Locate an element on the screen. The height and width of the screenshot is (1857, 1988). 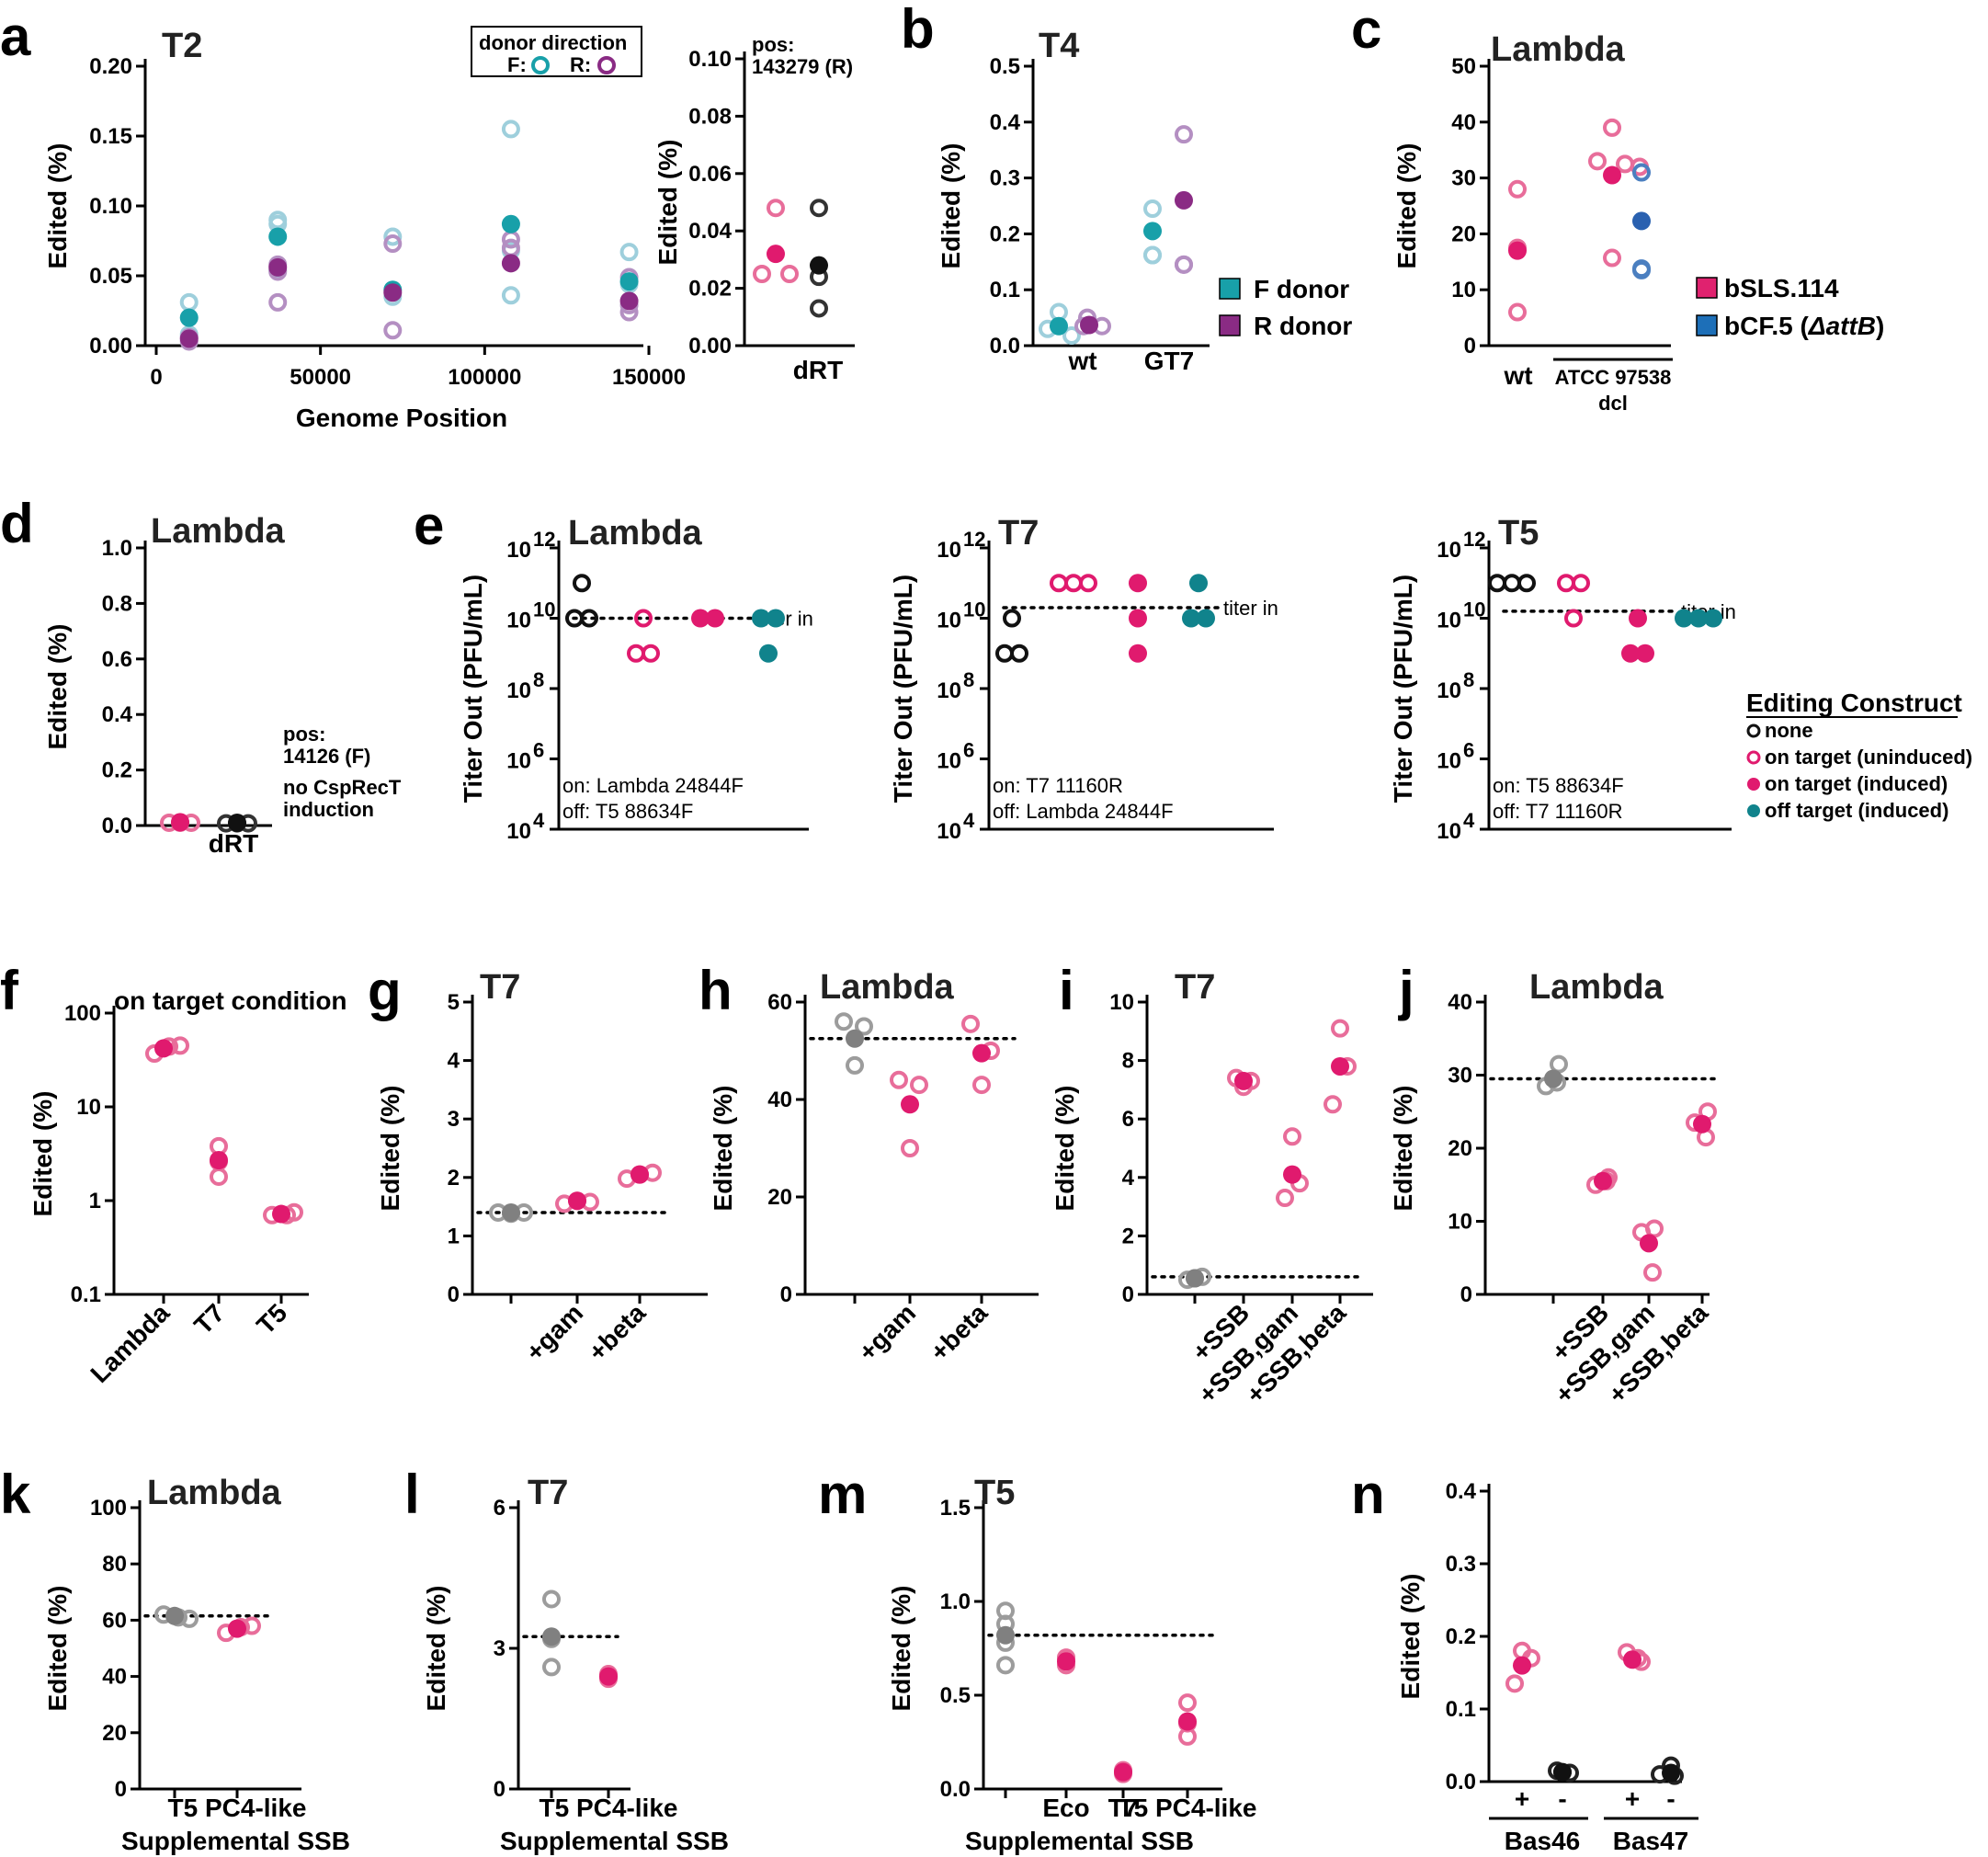
y-tick-label: 20 is located at coordinates (114, 1733).